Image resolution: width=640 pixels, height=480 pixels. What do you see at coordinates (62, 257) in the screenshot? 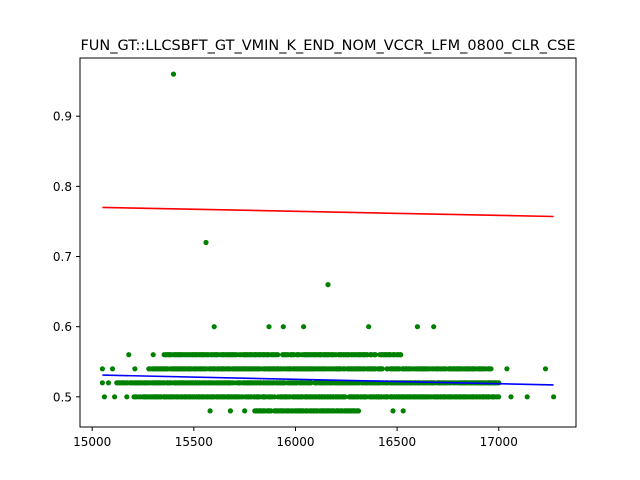
I see `y-tick-label: 0.7` at bounding box center [62, 257].